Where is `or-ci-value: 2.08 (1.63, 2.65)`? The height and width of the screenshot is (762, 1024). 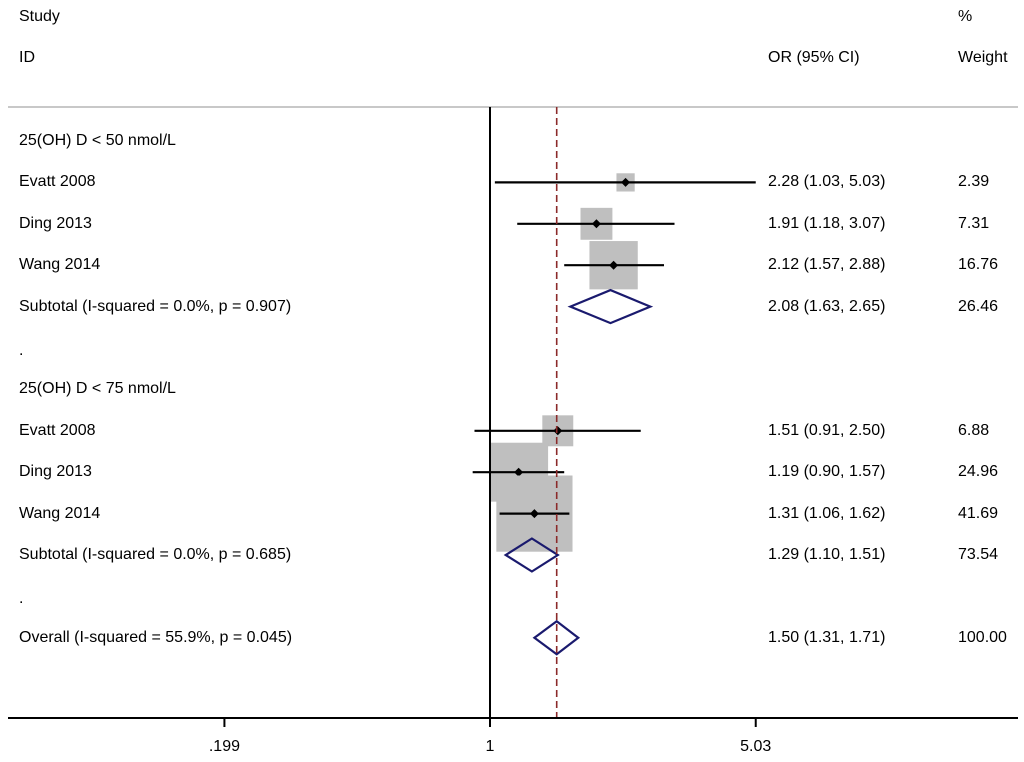
or-ci-value: 2.08 (1.63, 2.65) is located at coordinates (827, 306).